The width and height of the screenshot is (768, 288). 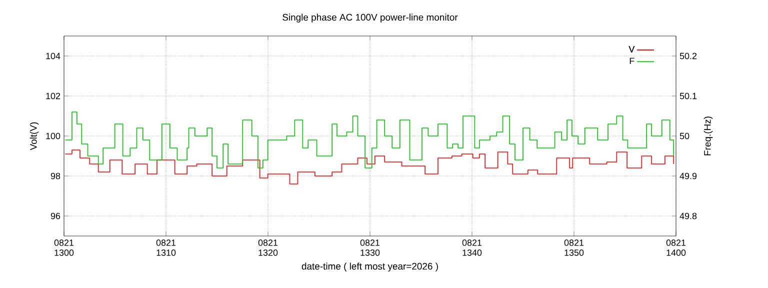 I want to click on y-tick-label: 98, so click(x=55, y=176).